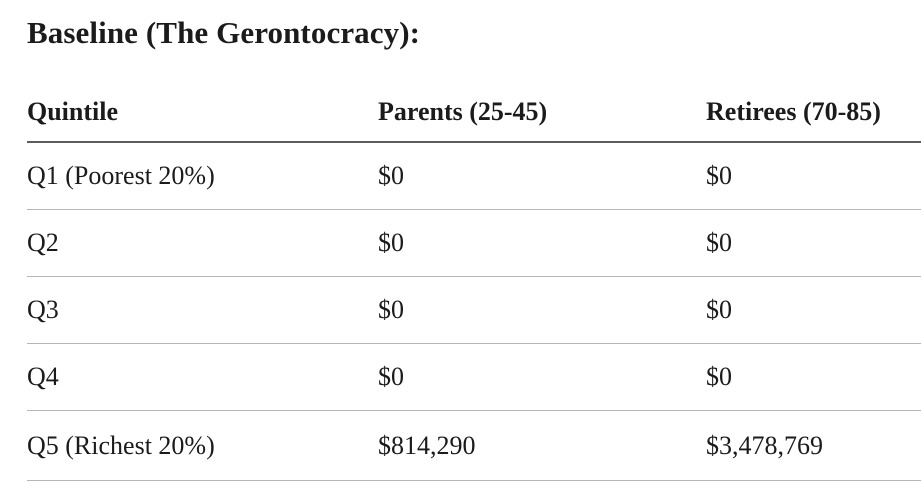  Describe the element at coordinates (474, 243) in the screenshot. I see `table-row: Q2 $0 $0` at that location.